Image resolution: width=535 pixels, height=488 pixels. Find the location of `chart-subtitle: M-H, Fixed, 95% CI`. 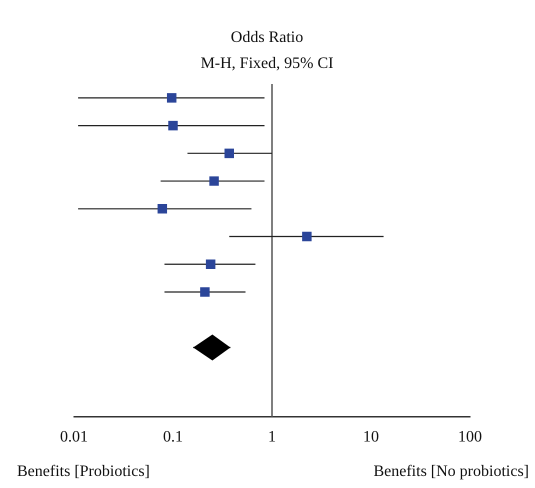

chart-subtitle: M-H, Fixed, 95% CI is located at coordinates (267, 63).